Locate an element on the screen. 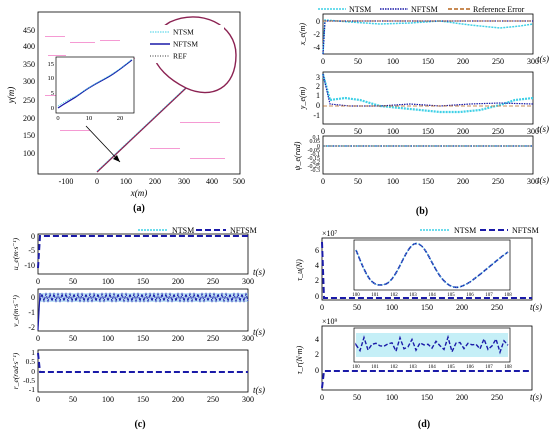  a-ytick-100: 100 is located at coordinates (29, 153).